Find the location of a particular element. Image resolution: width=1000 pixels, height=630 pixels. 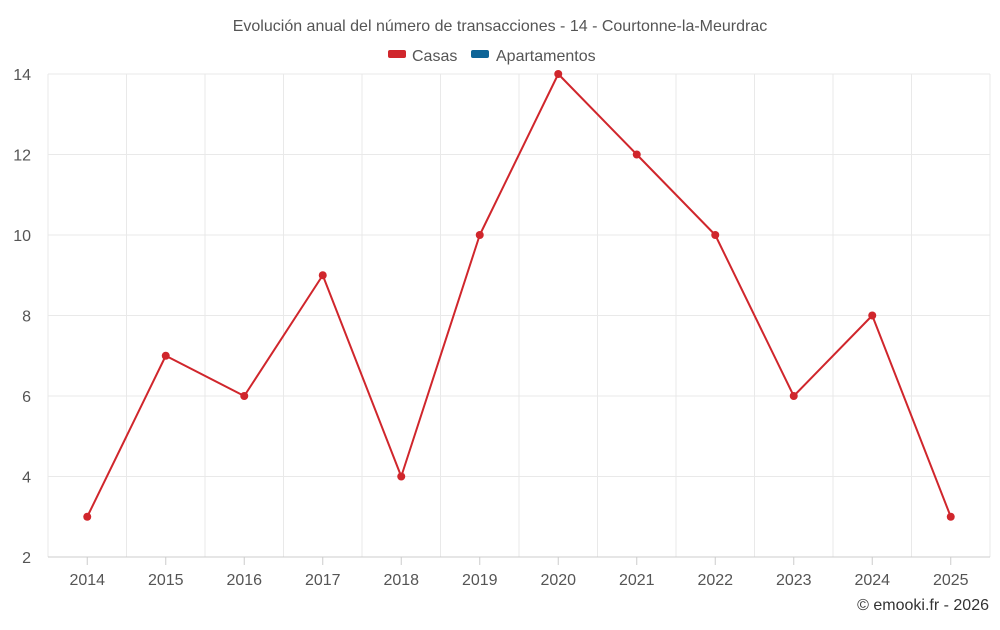

data-point-casas-2025 is located at coordinates (950, 516).